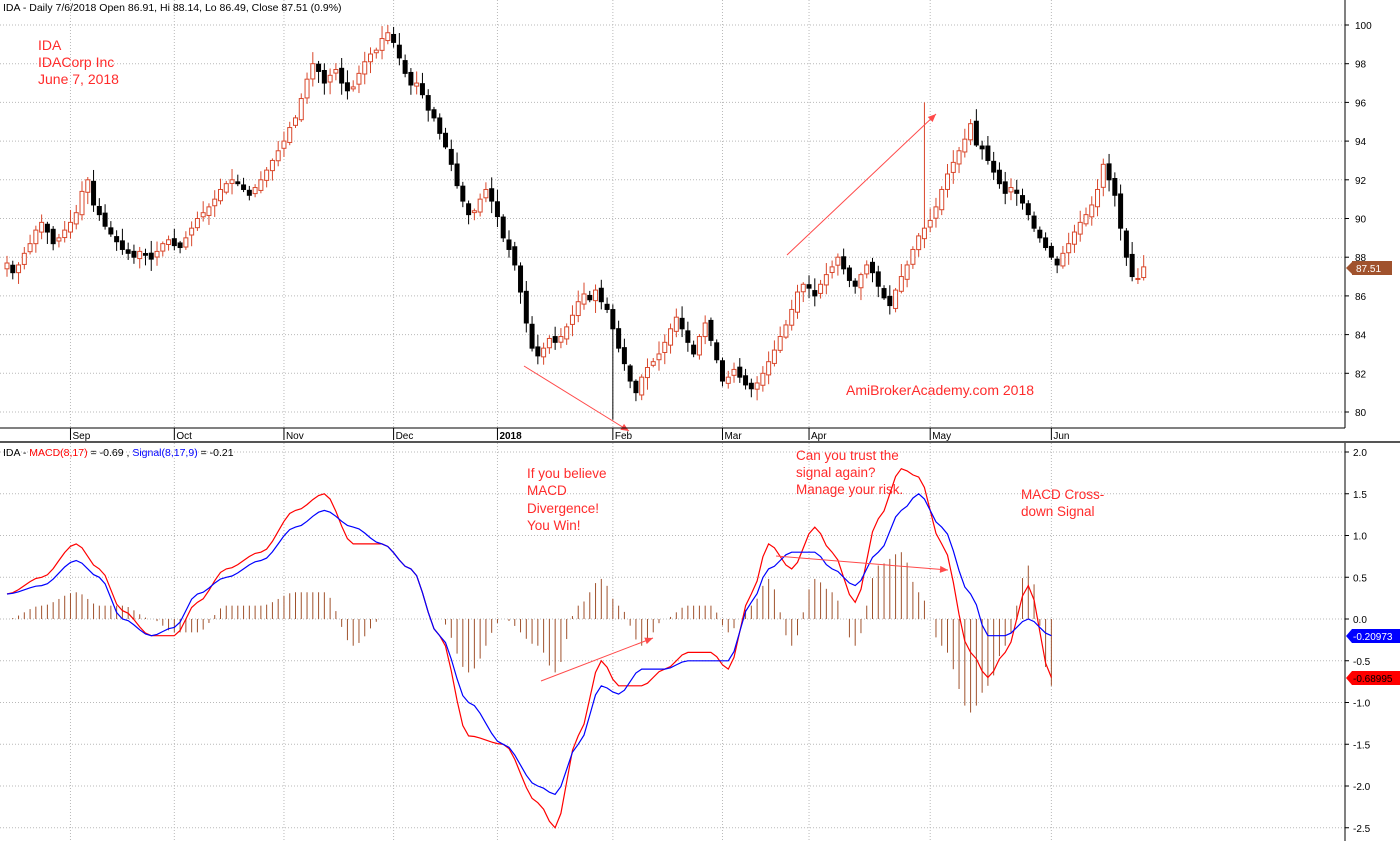 The image size is (1400, 841). I want to click on price-y-tick-label: 94, so click(1361, 142).